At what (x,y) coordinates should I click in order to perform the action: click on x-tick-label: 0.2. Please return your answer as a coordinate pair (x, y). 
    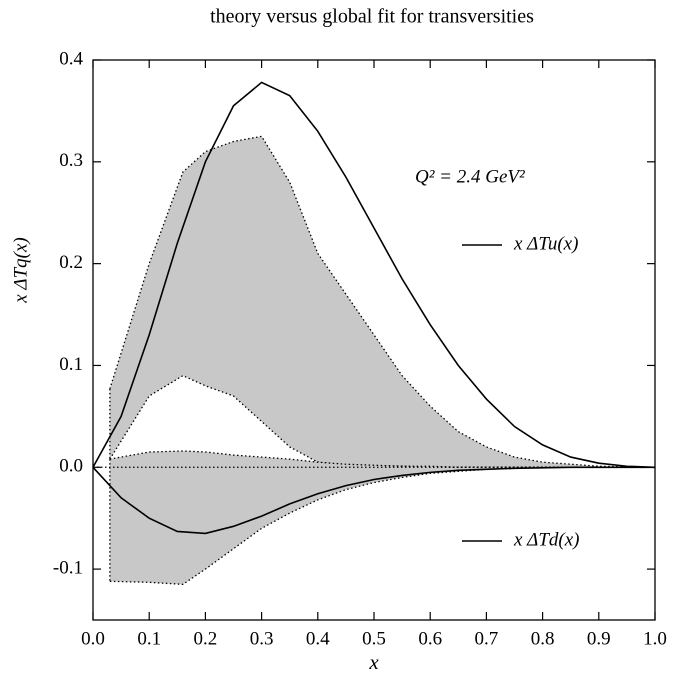
    Looking at the image, I should click on (206, 638).